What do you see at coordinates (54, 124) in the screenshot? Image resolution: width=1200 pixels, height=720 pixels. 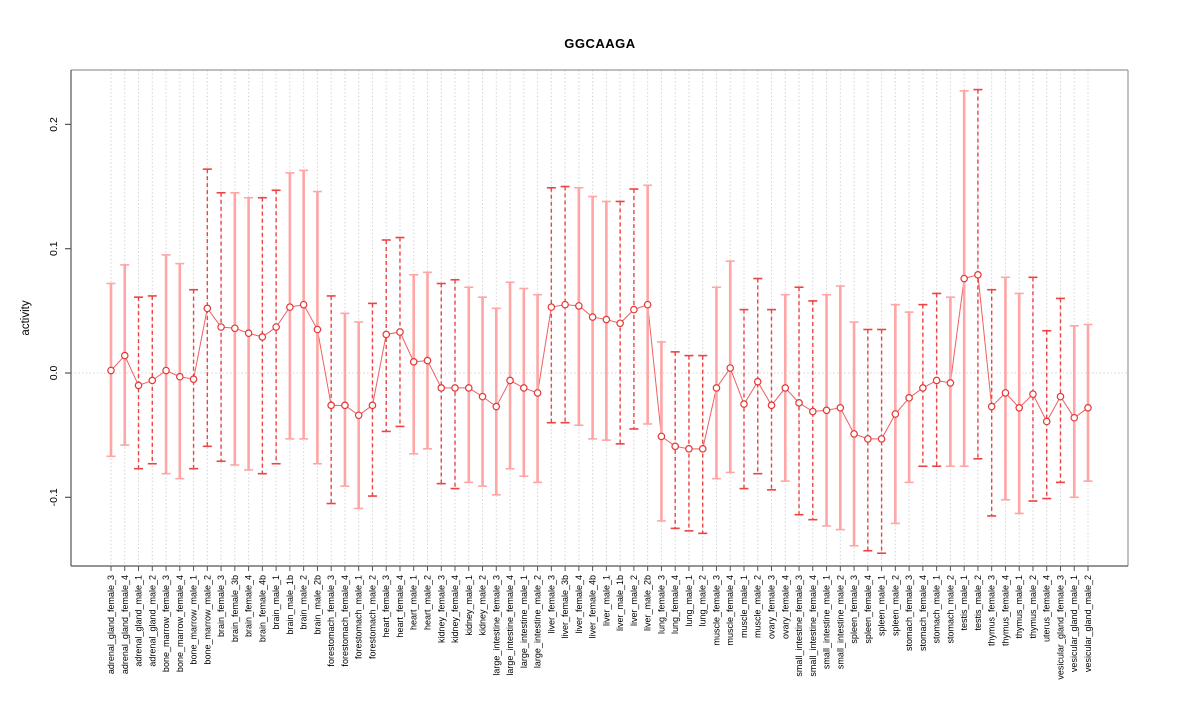 I see `y-tick-label: 0.2` at bounding box center [54, 124].